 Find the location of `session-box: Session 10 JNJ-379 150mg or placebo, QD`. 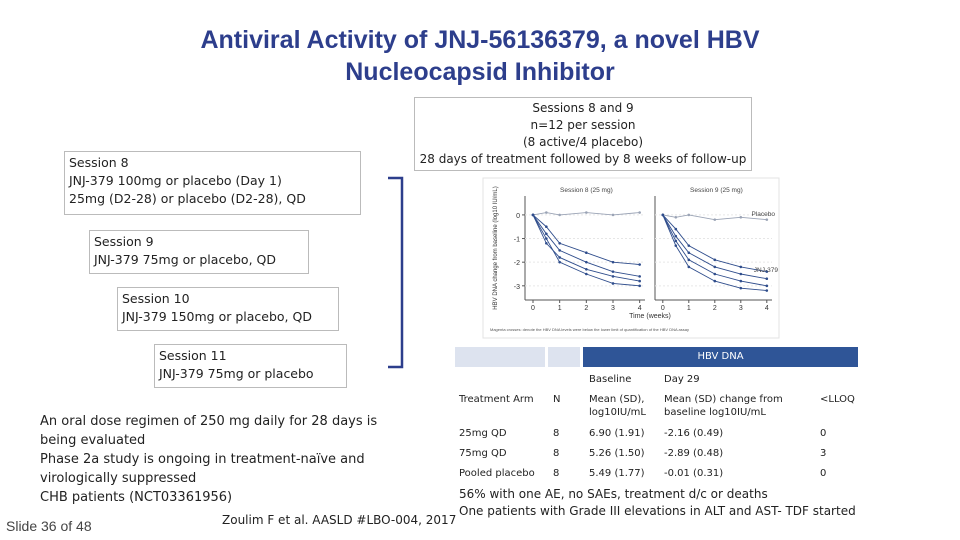

session-box: Session 10 JNJ-379 150mg or placebo, QD is located at coordinates (228, 309).